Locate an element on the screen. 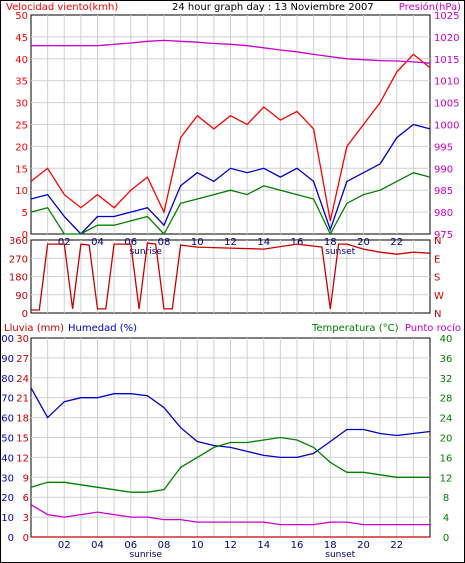  temperature-tick-label: 8 is located at coordinates (446, 498).